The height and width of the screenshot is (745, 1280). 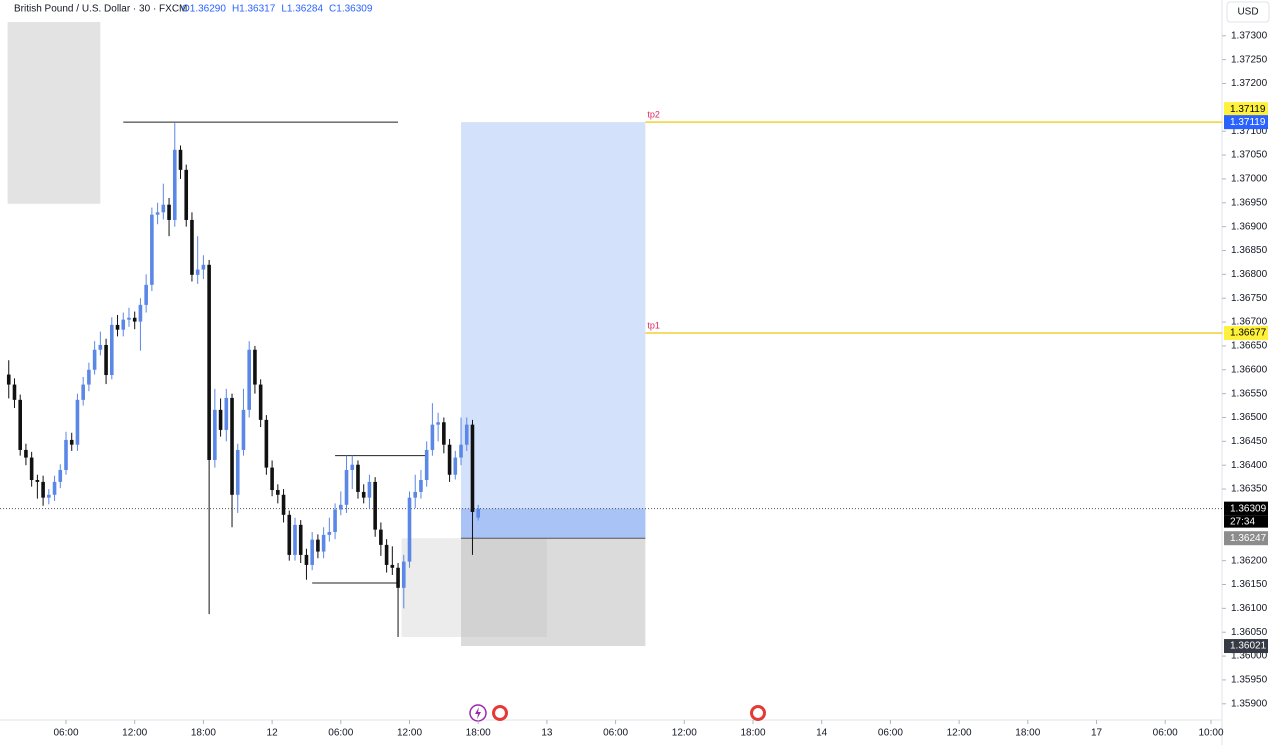 I want to click on y-tick-label: 1.36700, so click(x=1249, y=322).